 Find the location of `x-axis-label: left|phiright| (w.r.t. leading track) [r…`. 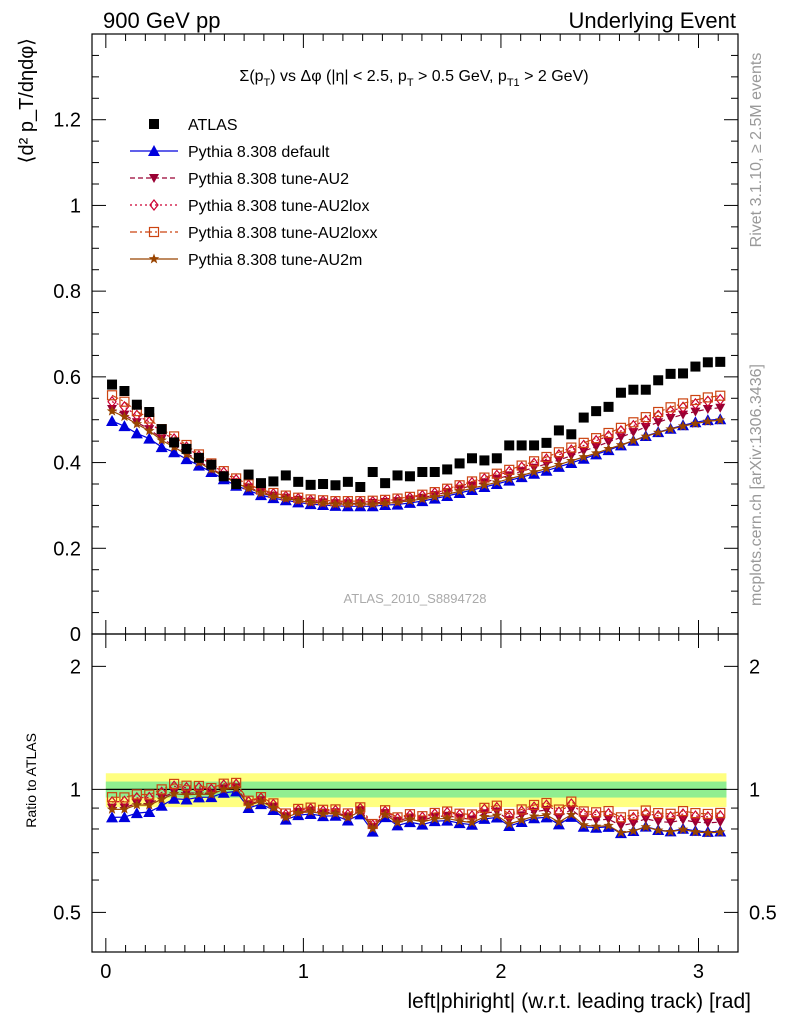

x-axis-label: left|phiright| (w.r.t. leading track) [r… is located at coordinates (579, 1001).